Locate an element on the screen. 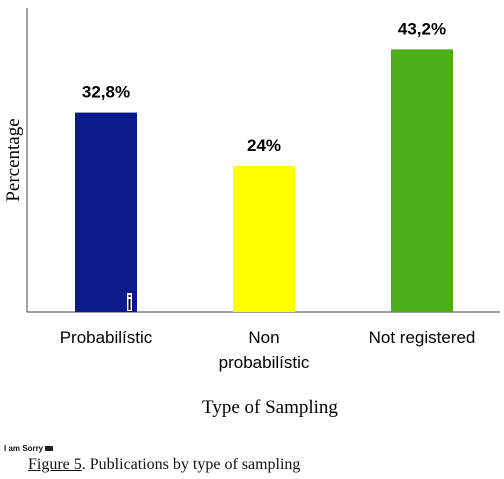 Image resolution: width=504 pixels, height=479 pixels. x-axis-title: Type of Sampling is located at coordinates (270, 407).